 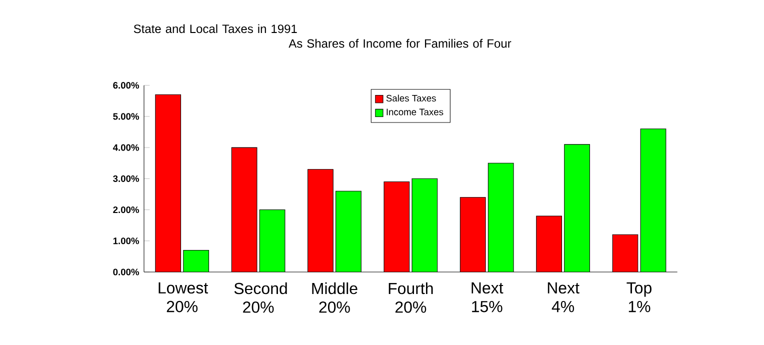 What do you see at coordinates (126, 178) in the screenshot?
I see `y-tick-label: 3.00%` at bounding box center [126, 178].